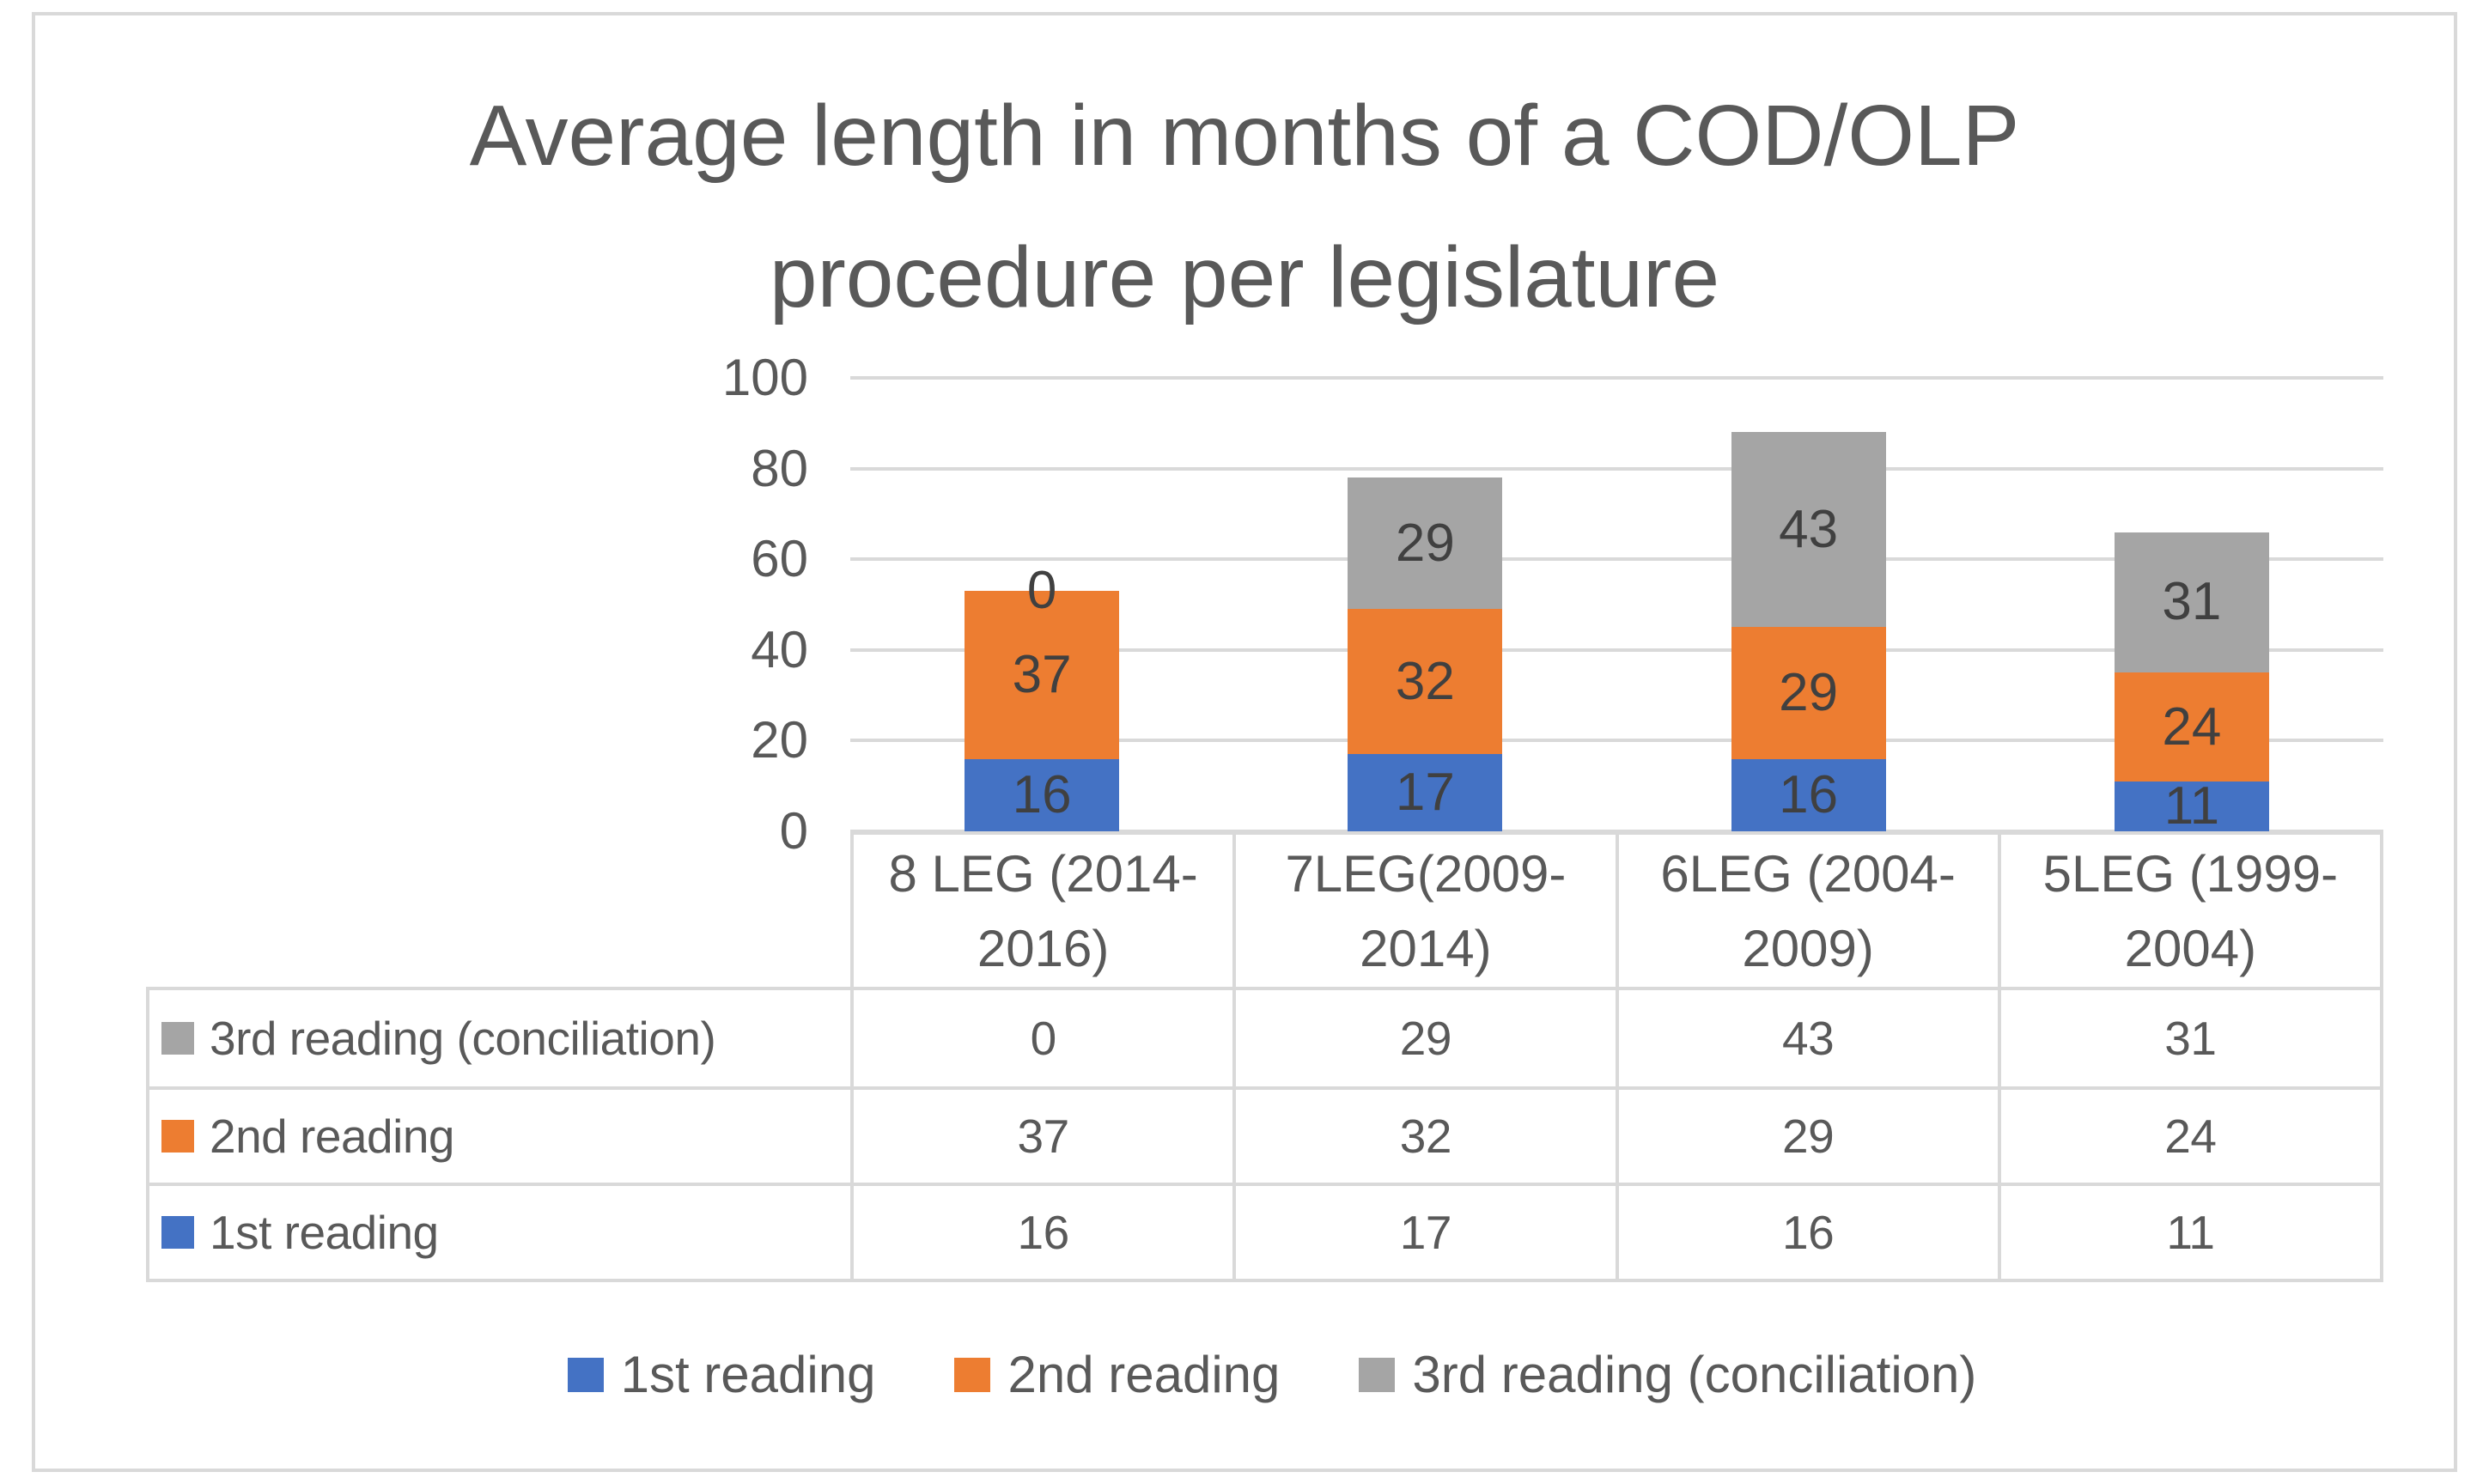 The width and height of the screenshot is (2489, 1484). What do you see at coordinates (177, 1136) in the screenshot?
I see `series-swatch-2nd-reading-icon` at bounding box center [177, 1136].